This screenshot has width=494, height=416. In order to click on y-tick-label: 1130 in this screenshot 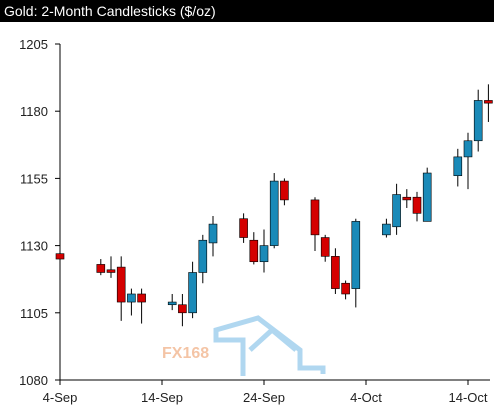, I will do `click(34, 246)`.